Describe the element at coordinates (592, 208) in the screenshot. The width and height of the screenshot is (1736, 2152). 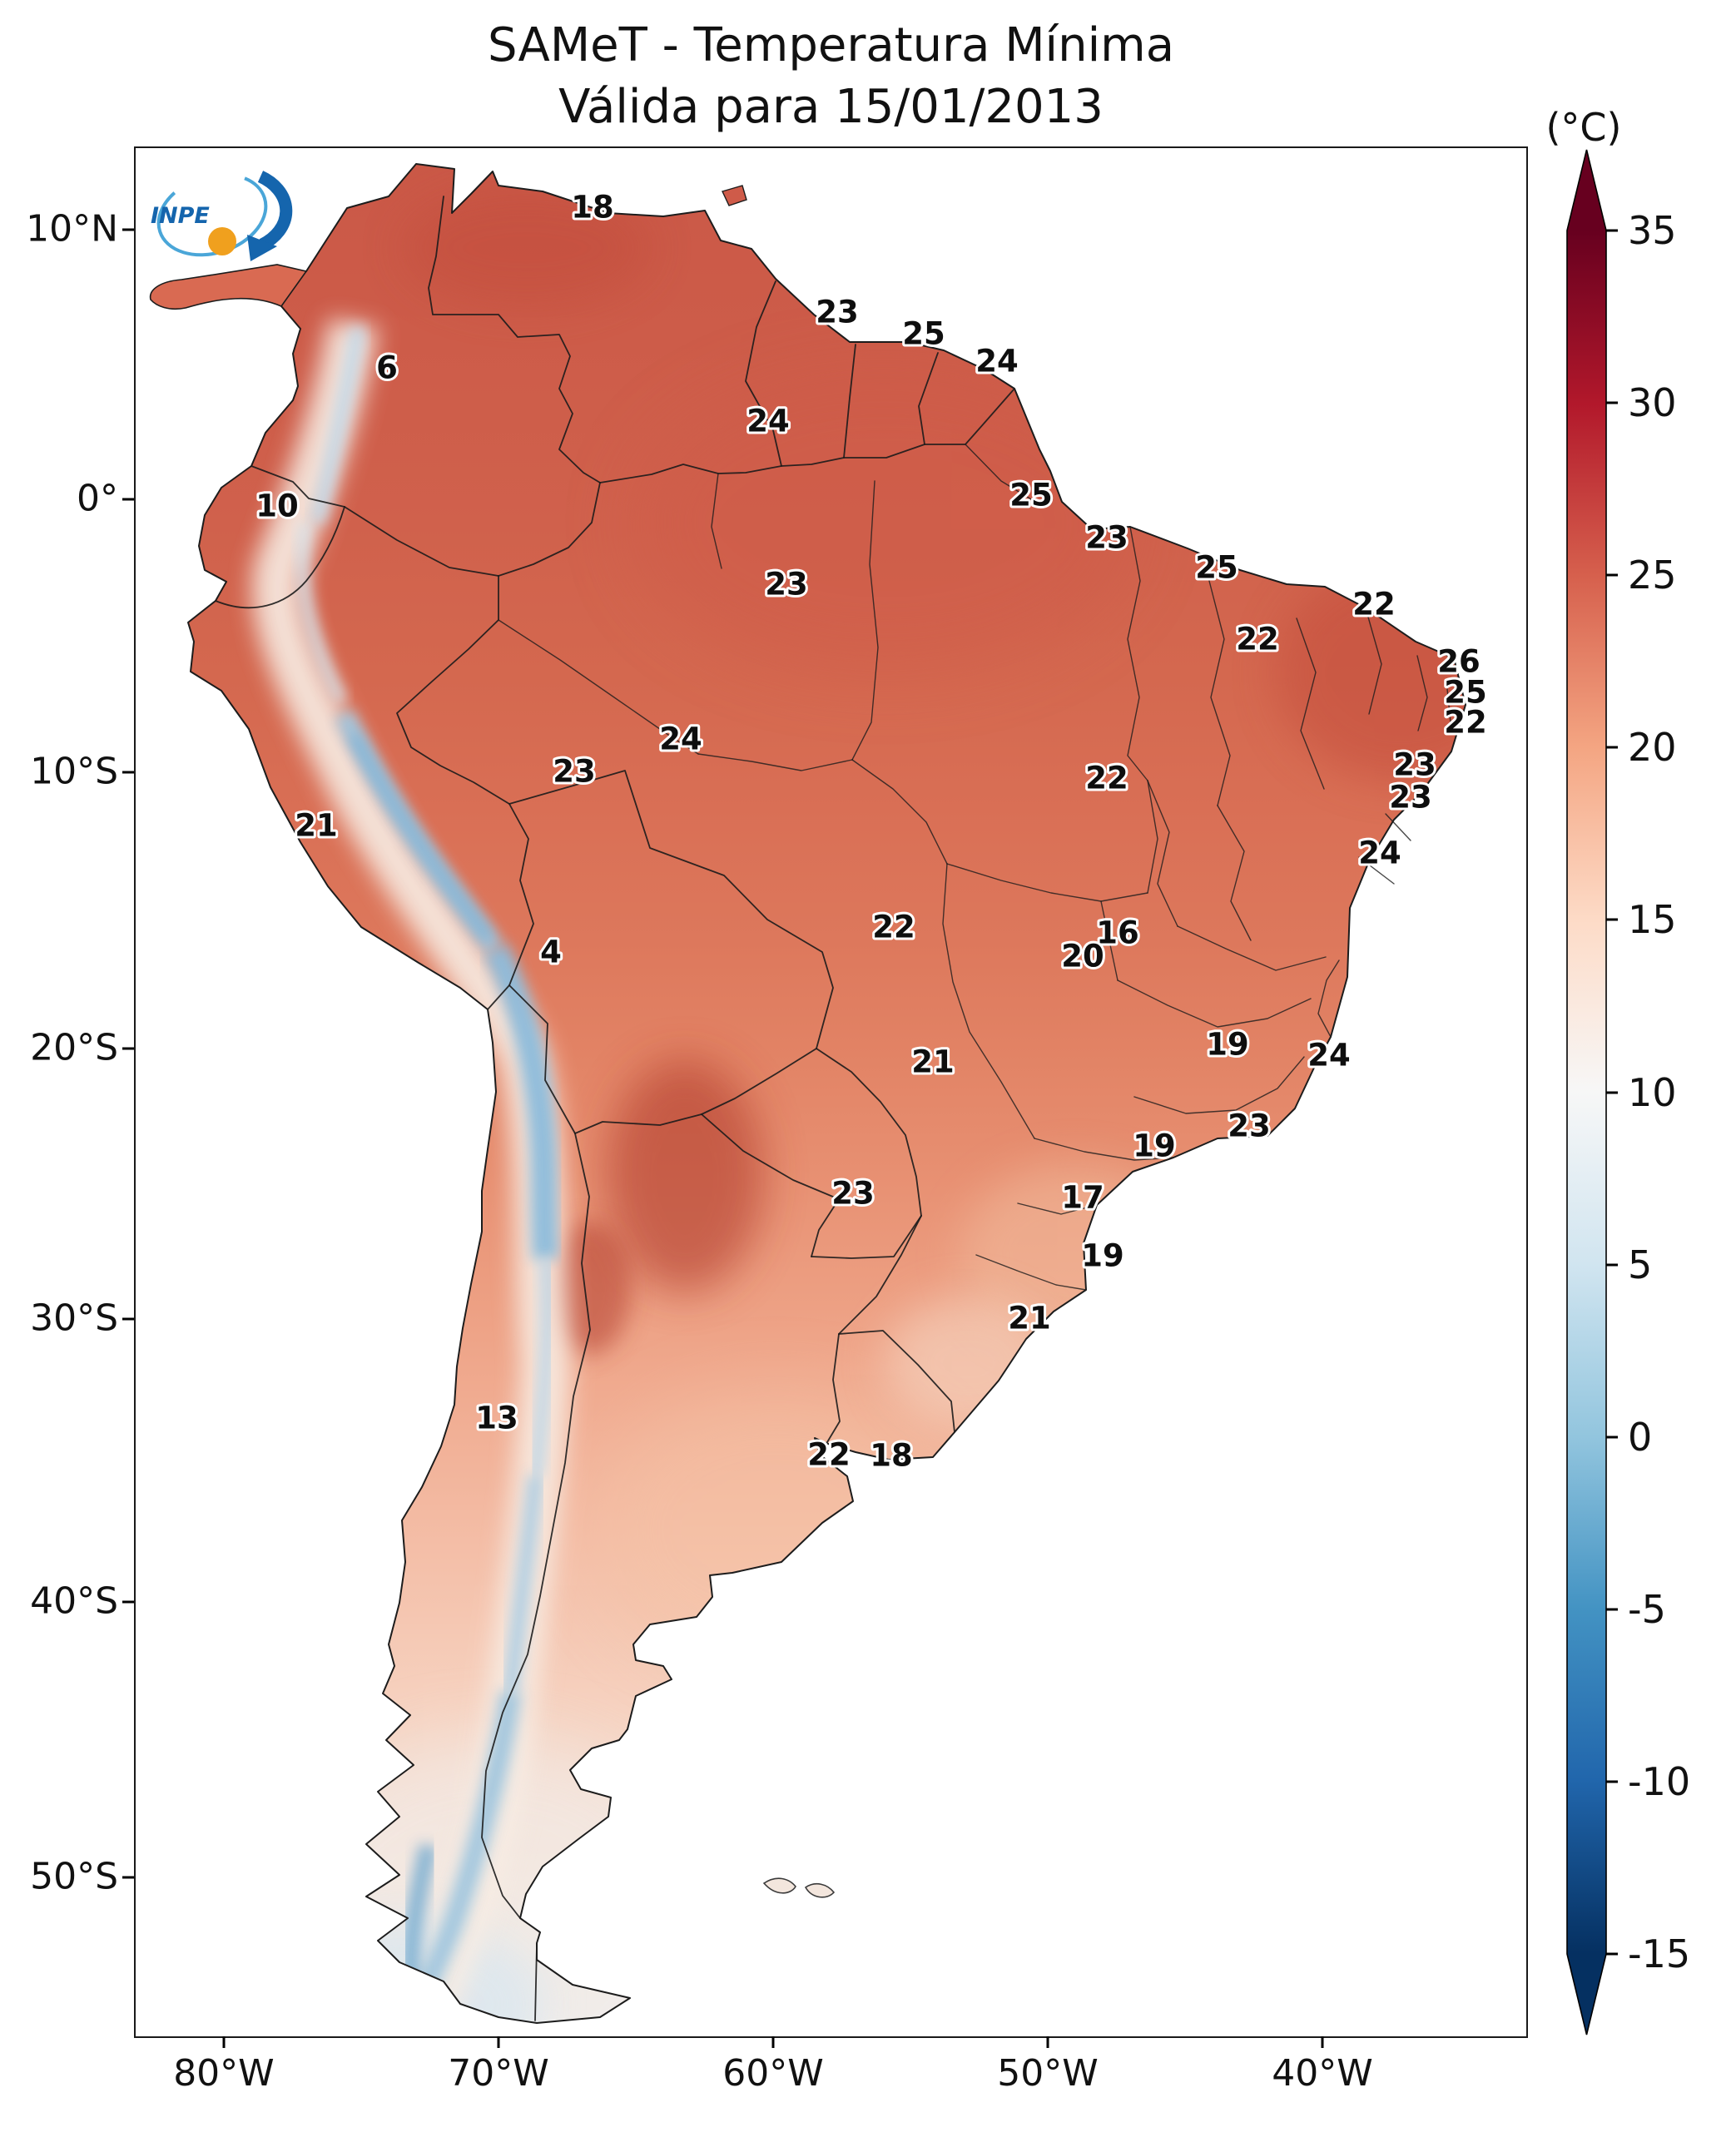
I see `temperature-label: 18` at that location.